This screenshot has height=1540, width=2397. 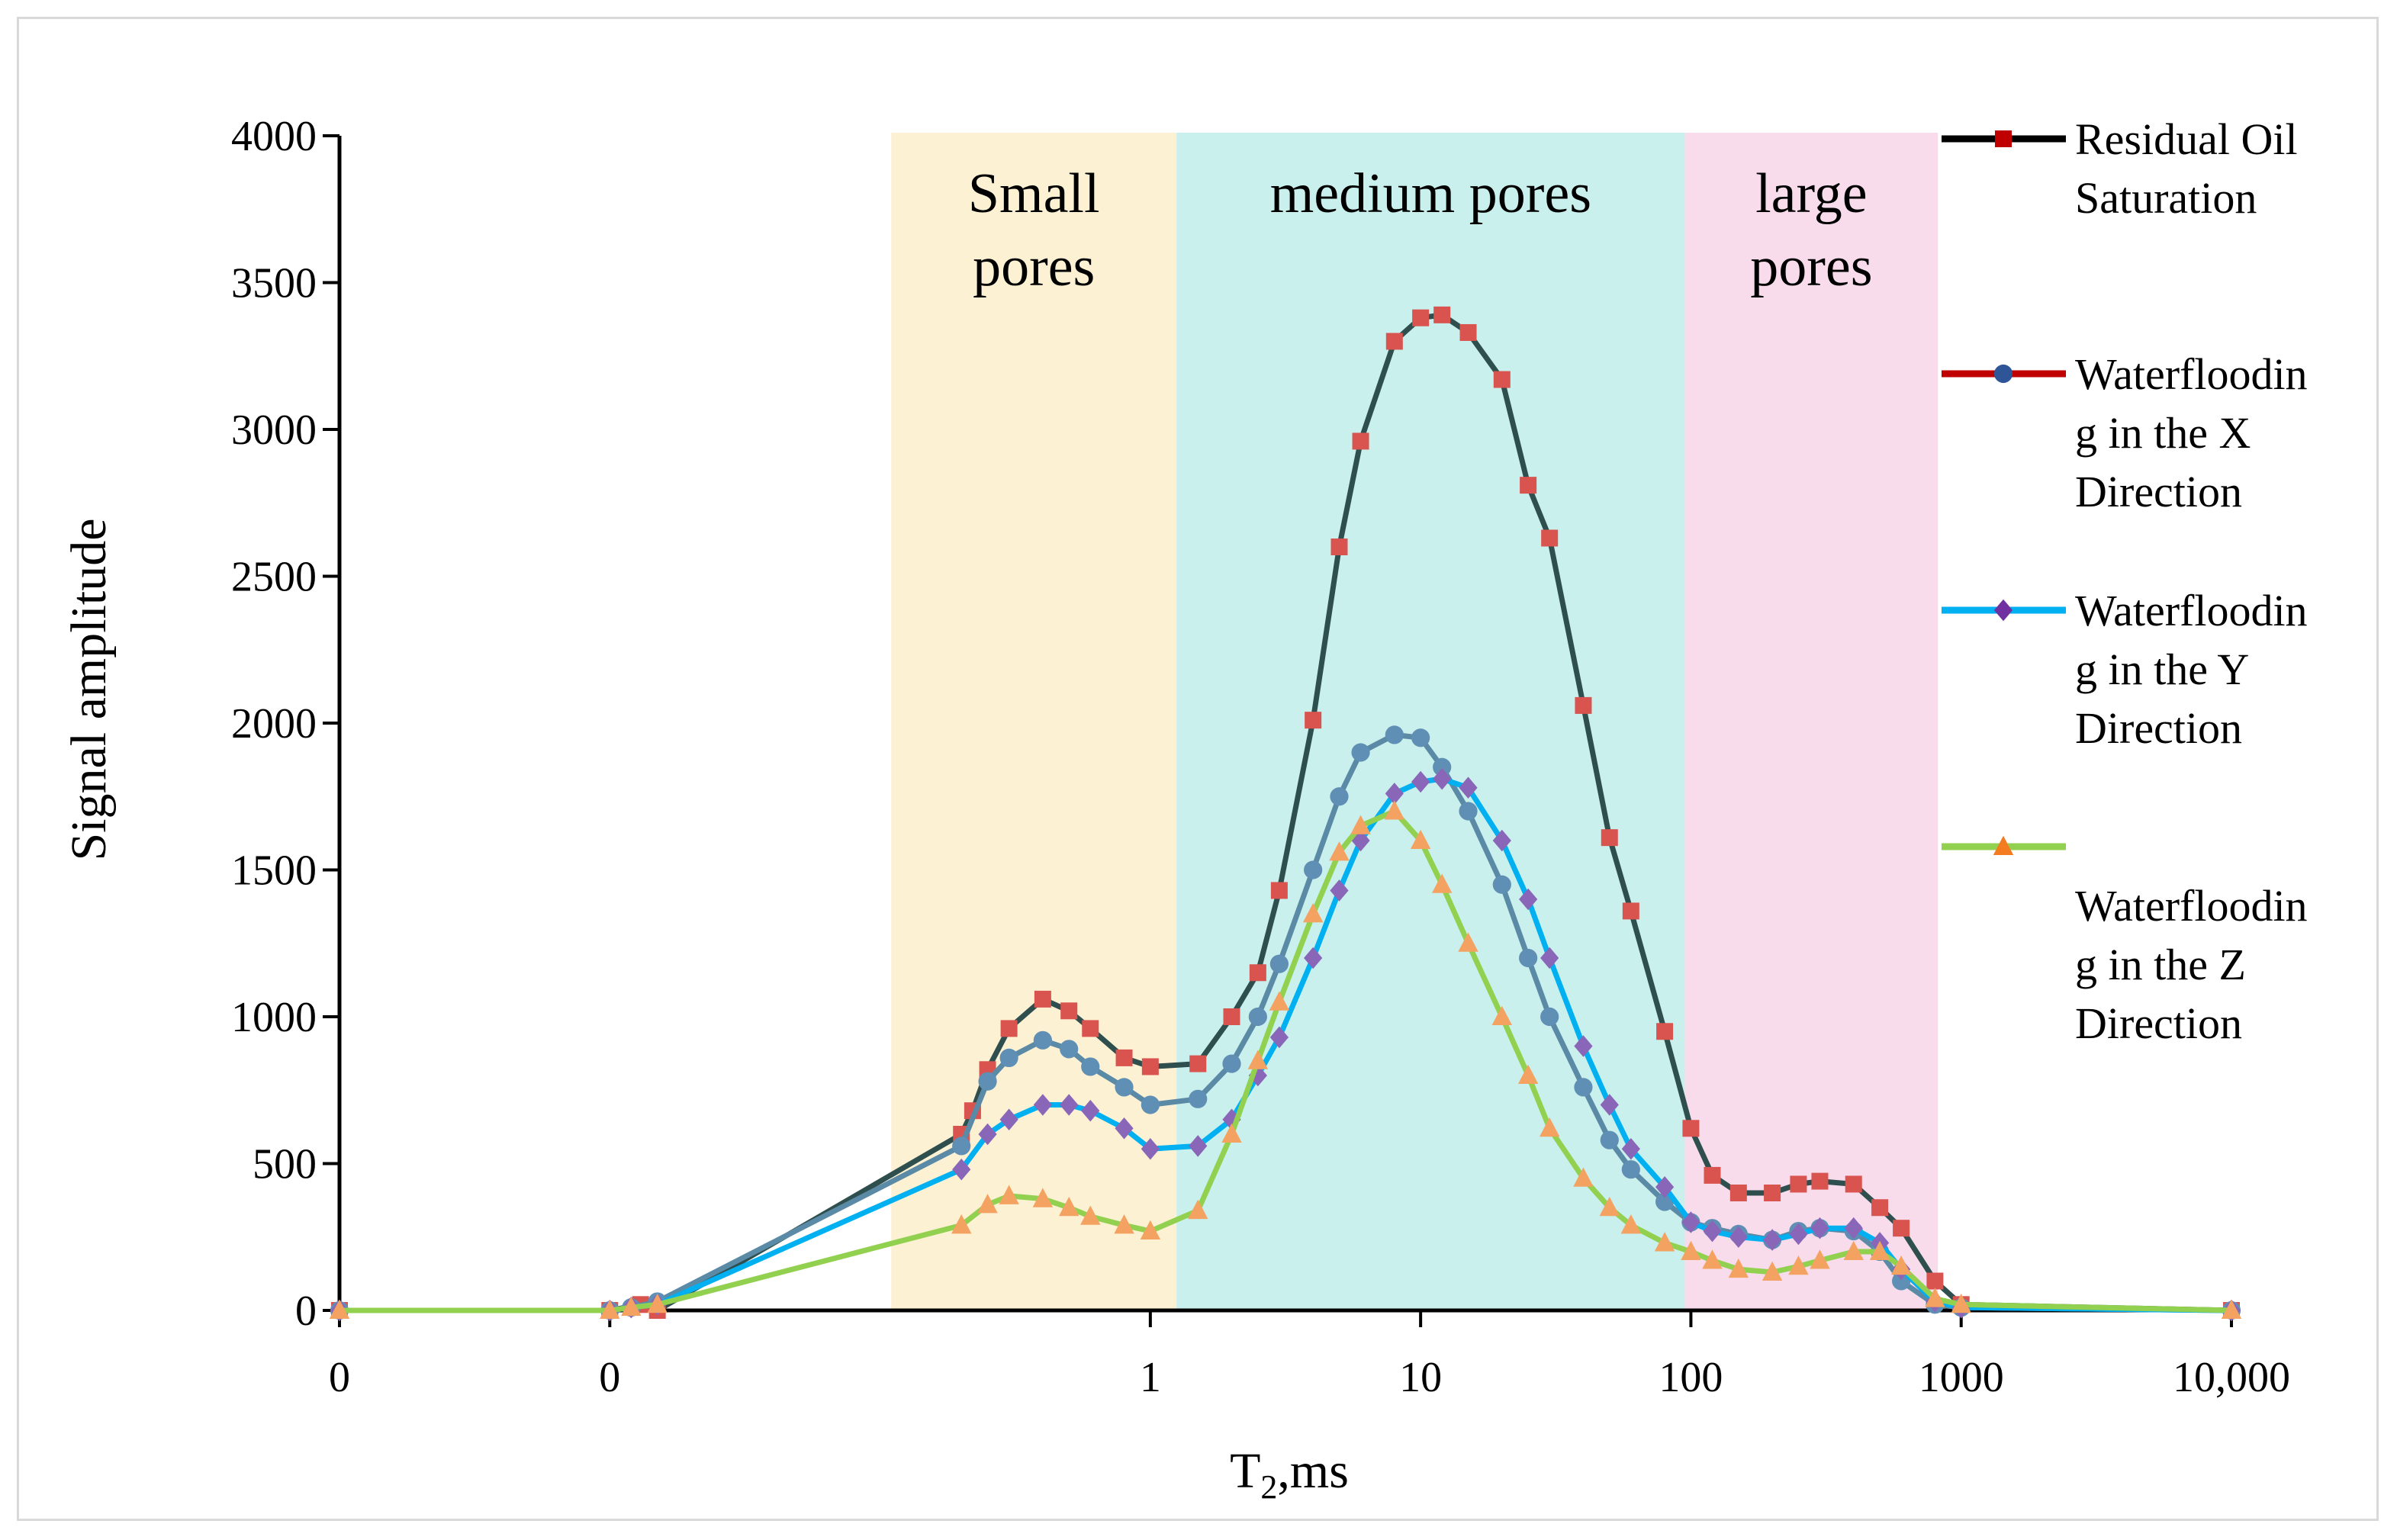 I want to click on legend-entry-4: Waterfloodin g in the Z Direction, so click(x=2125, y=941).